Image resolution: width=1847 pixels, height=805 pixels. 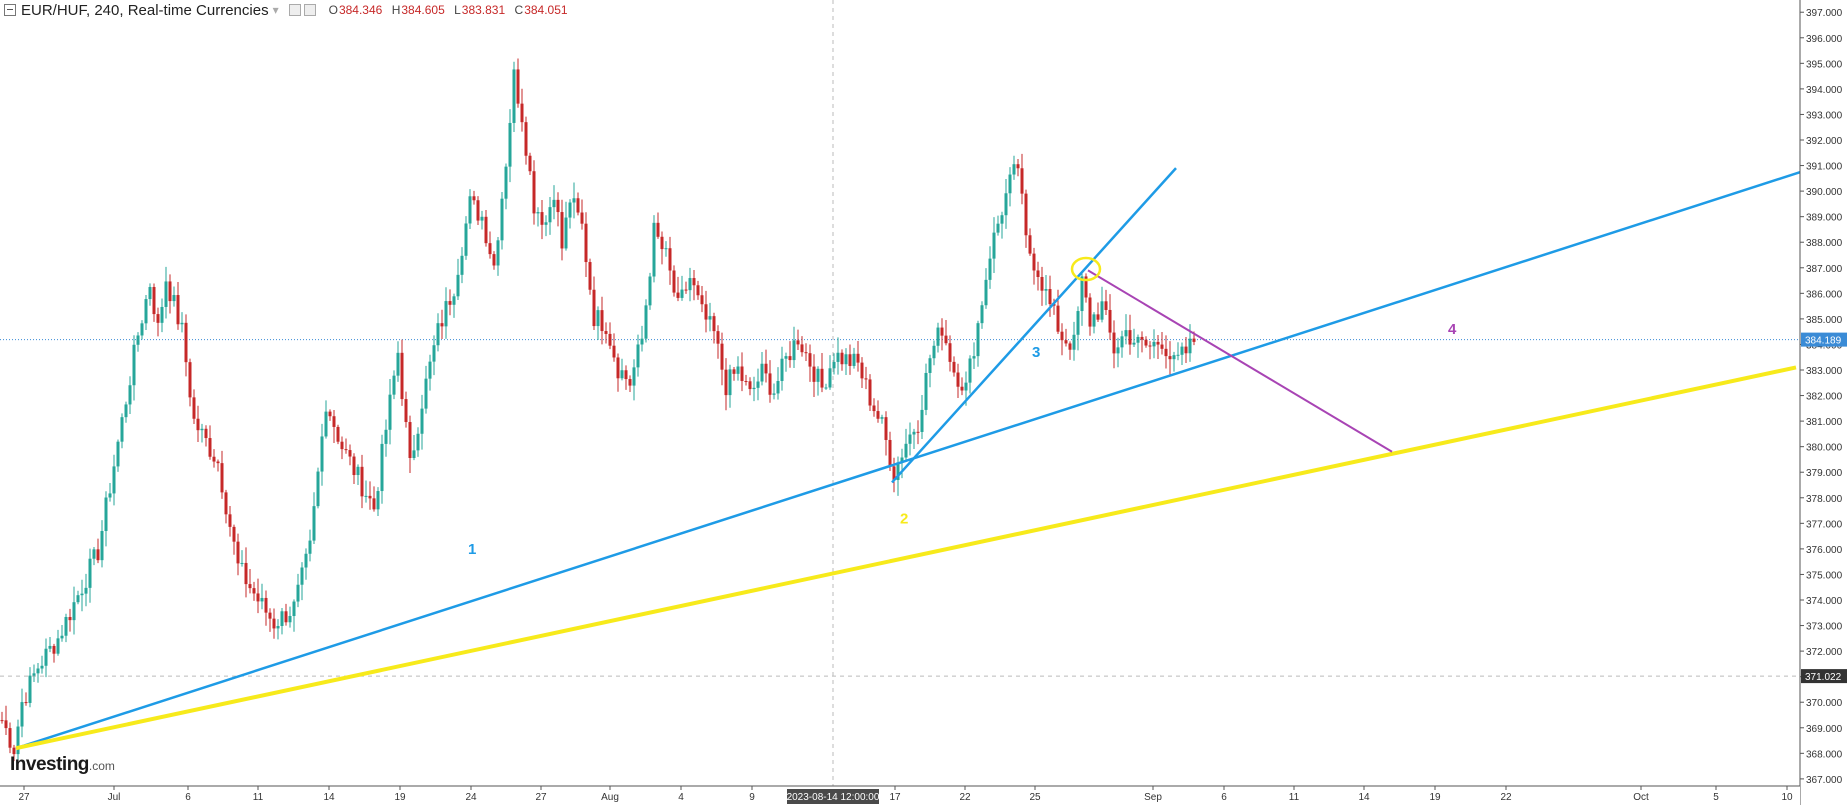 What do you see at coordinates (1294, 797) in the screenshot?
I see `time-tick-label: 11` at bounding box center [1294, 797].